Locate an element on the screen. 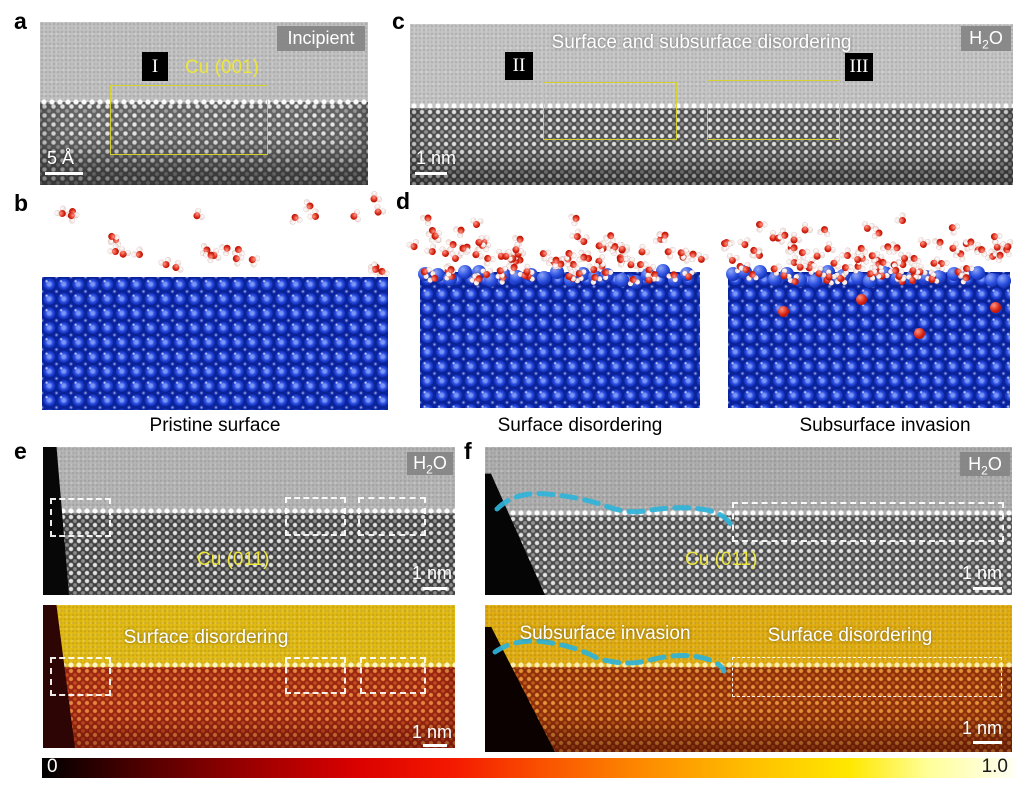 This screenshot has width=1022, height=794. caption-subsurface-invasion: Subsurface invasion is located at coordinates (885, 425).